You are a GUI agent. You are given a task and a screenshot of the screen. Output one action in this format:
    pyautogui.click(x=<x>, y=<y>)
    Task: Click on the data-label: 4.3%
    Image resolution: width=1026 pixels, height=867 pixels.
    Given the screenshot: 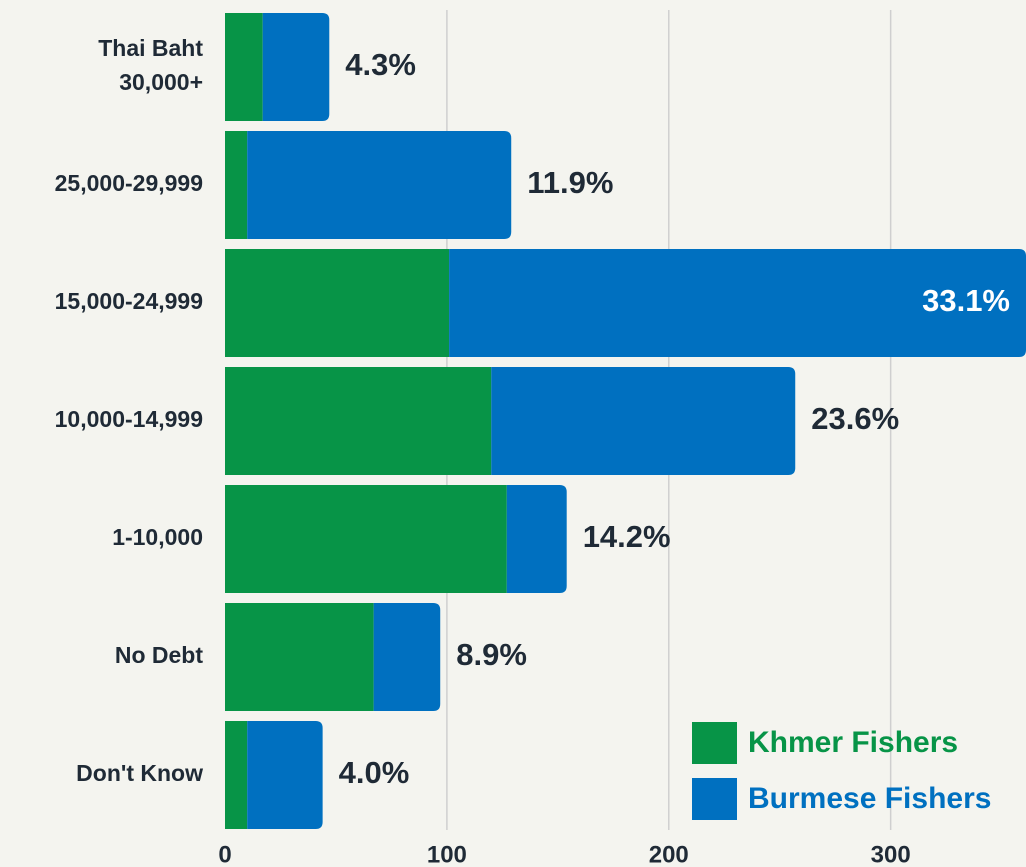 What is the action you would take?
    pyautogui.click(x=380, y=64)
    